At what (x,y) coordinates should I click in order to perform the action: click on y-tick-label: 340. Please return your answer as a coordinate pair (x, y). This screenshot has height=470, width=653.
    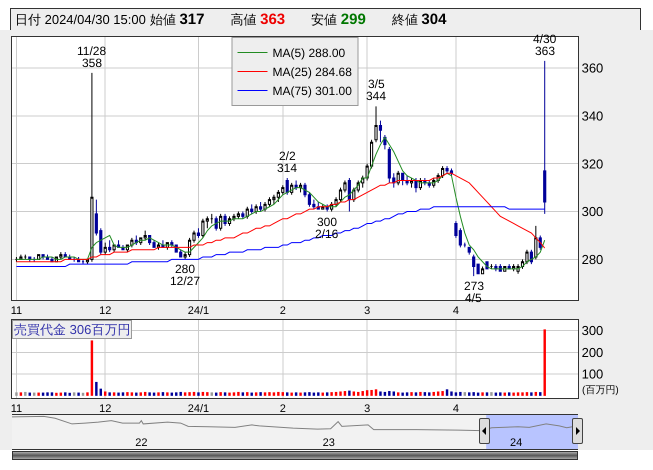
    Looking at the image, I should click on (593, 116).